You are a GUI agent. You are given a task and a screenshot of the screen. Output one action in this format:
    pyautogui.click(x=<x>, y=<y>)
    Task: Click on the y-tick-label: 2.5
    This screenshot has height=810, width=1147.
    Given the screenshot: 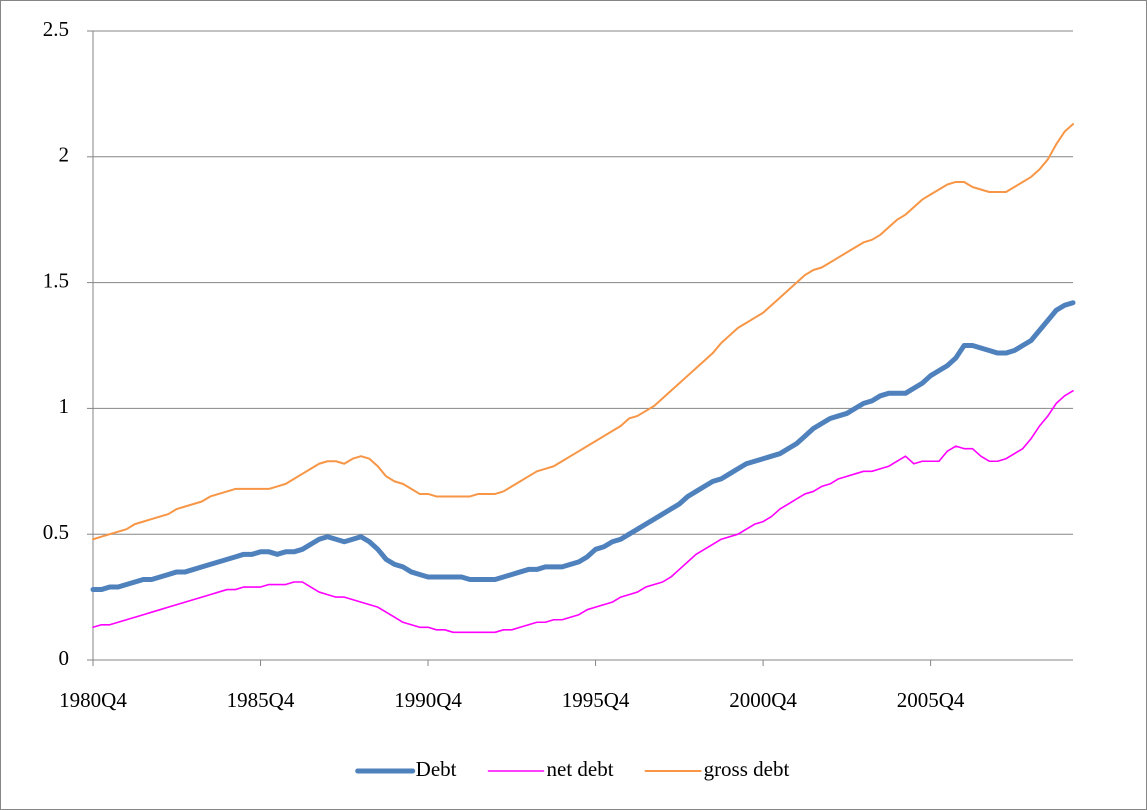 What is the action you would take?
    pyautogui.click(x=56, y=29)
    